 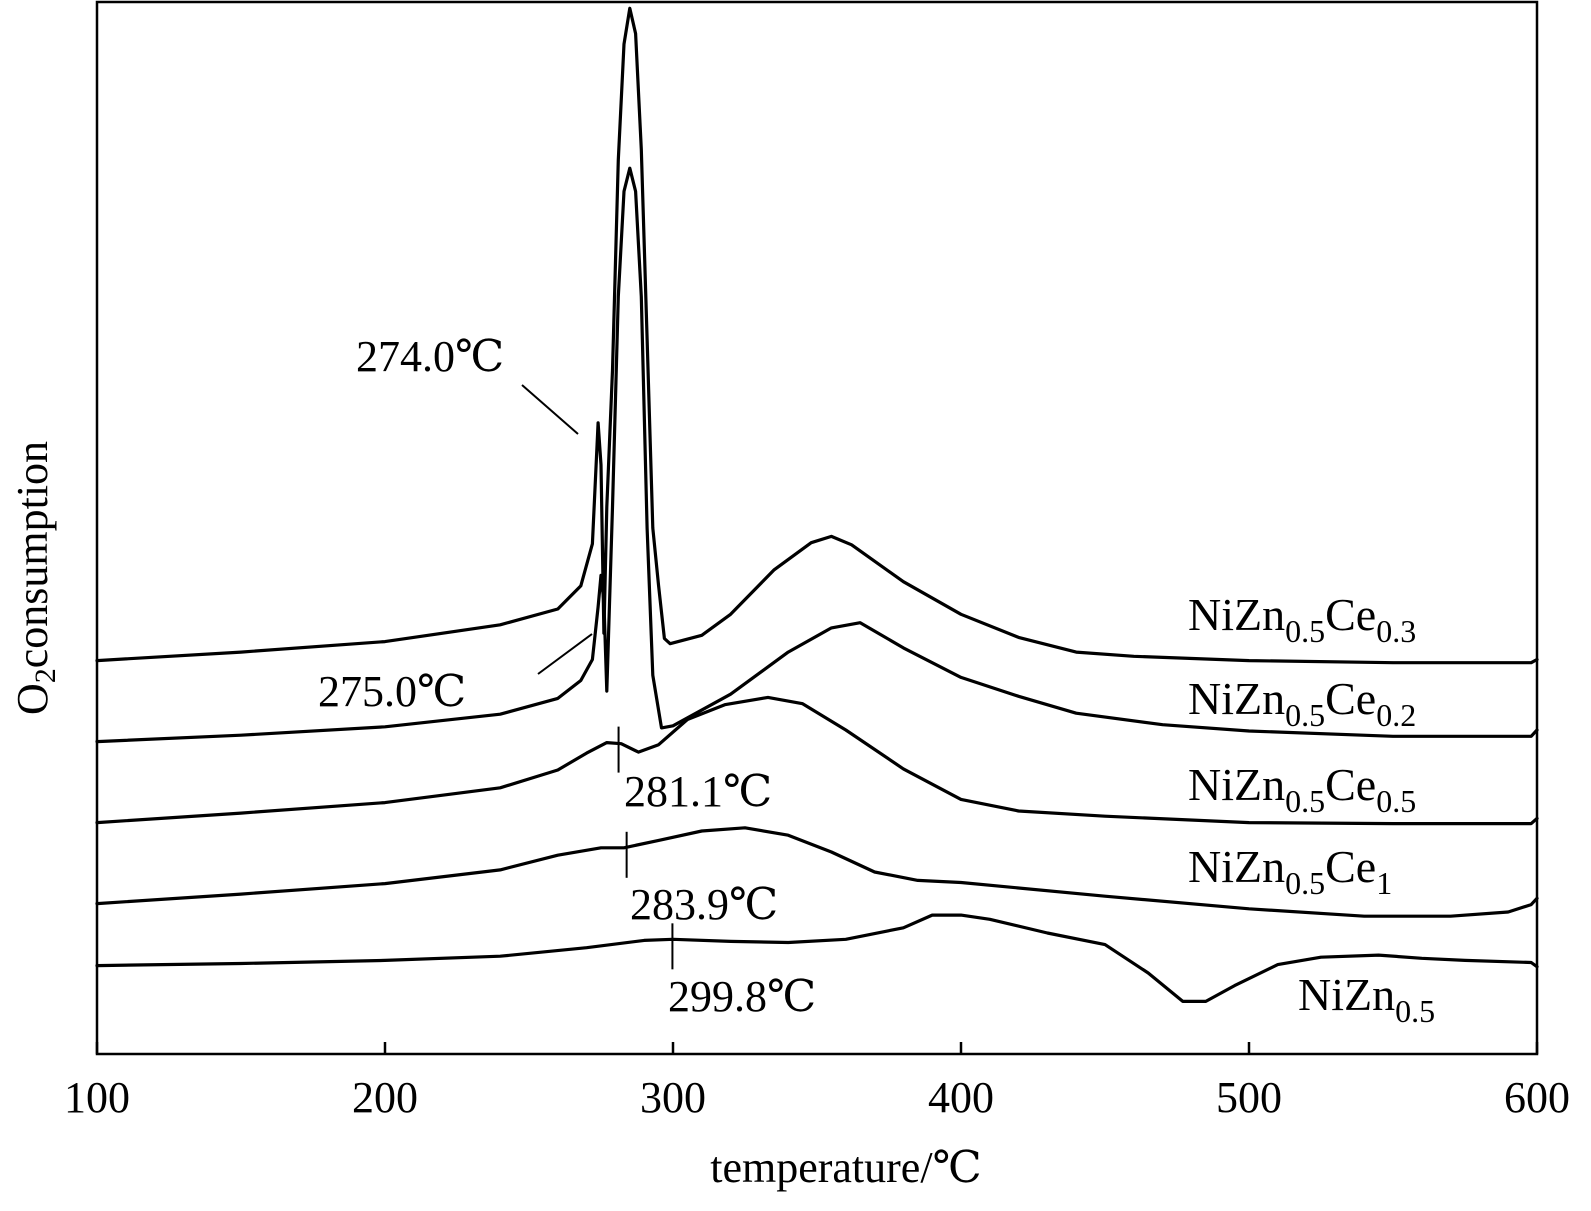 I want to click on series-label-4: NiZn0.5, so click(x=1366, y=999).